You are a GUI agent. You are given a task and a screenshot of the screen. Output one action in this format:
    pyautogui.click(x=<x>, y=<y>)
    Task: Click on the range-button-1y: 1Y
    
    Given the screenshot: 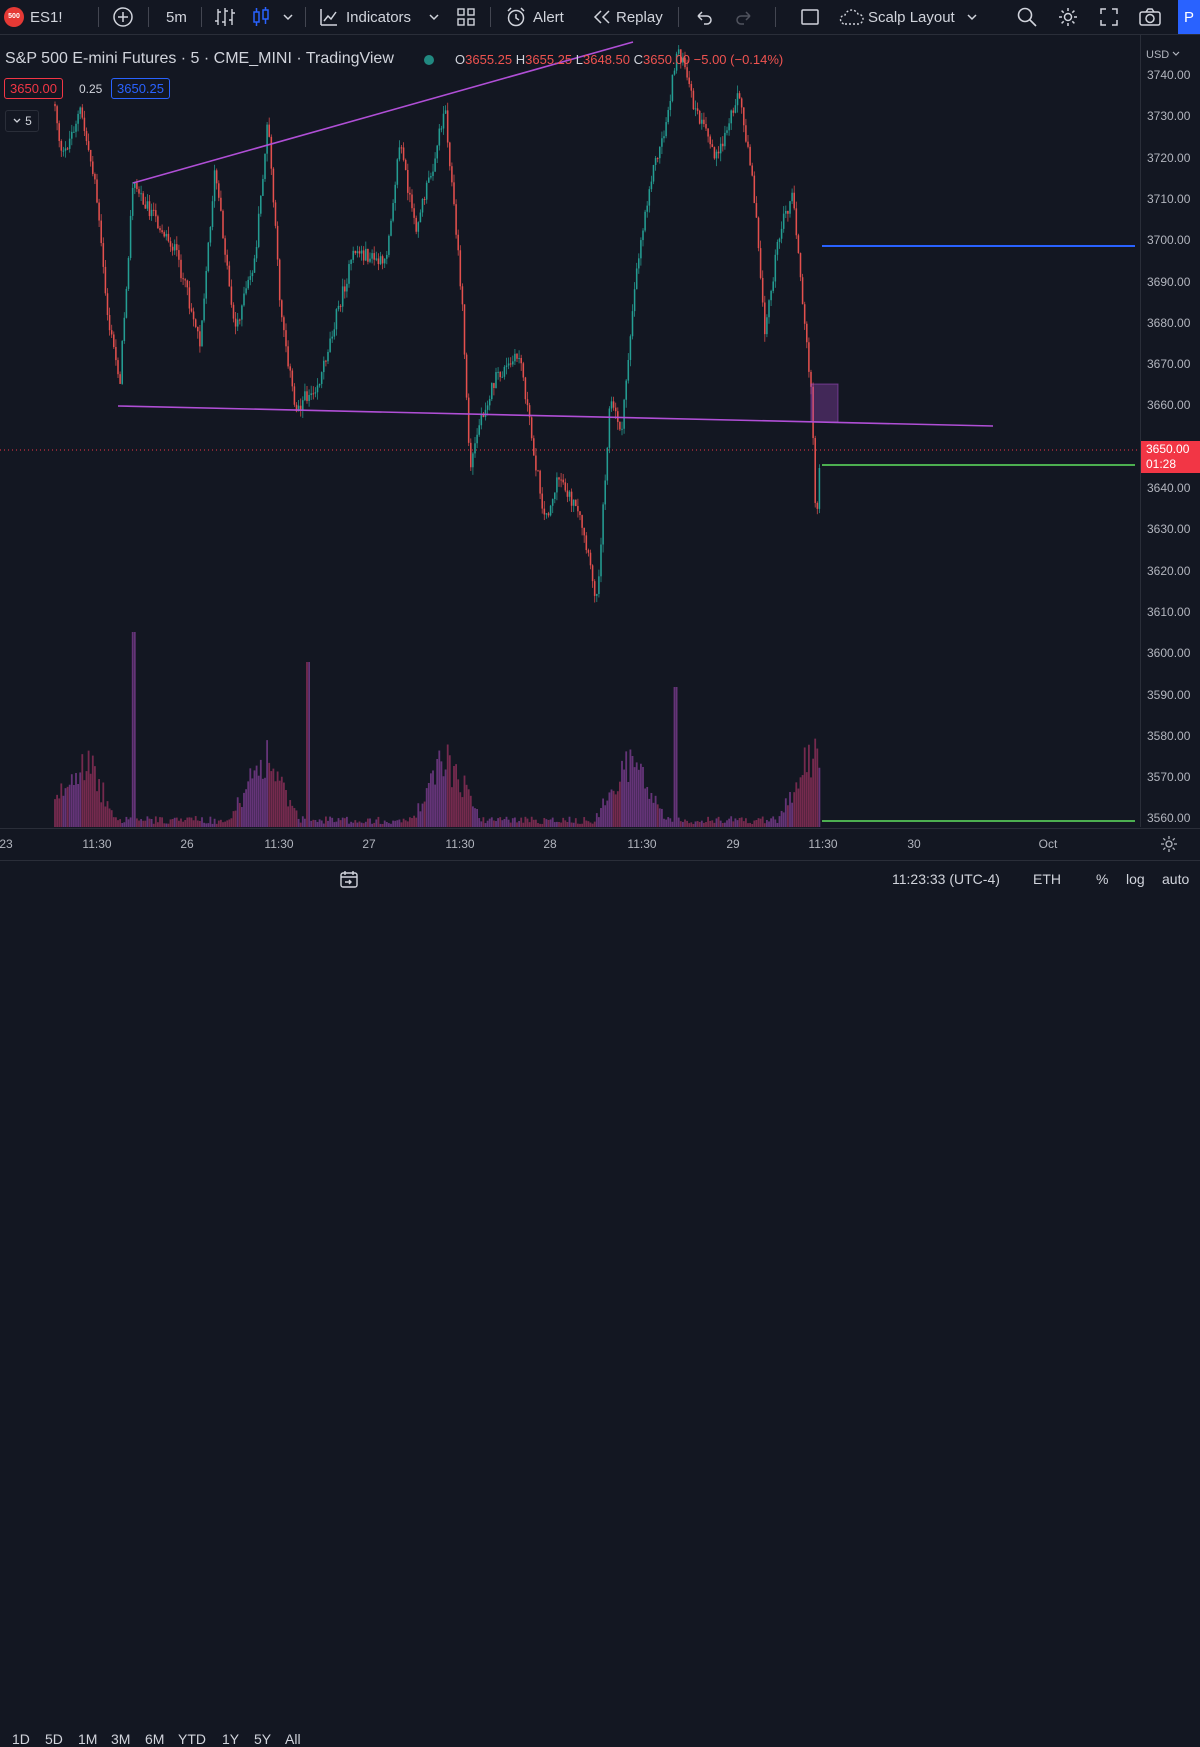 What is the action you would take?
    pyautogui.click(x=231, y=1739)
    